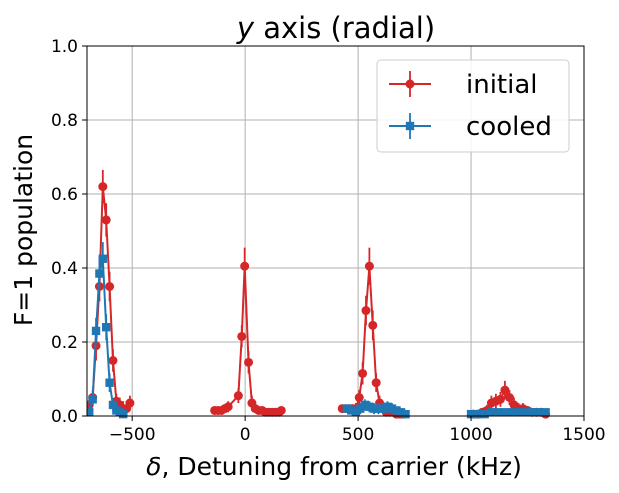 This screenshot has width=619, height=493. Describe the element at coordinates (64, 417) in the screenshot. I see `y-tick-label: 0.0` at that location.